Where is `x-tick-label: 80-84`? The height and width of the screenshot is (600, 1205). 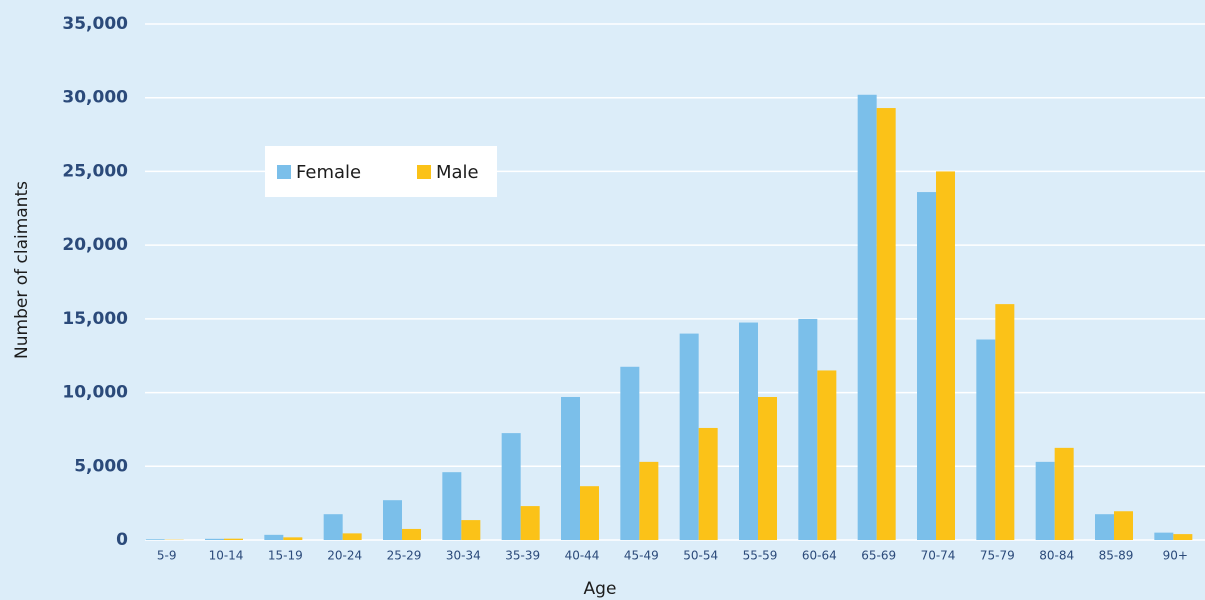
x-tick-label: 80-84 is located at coordinates (1056, 556).